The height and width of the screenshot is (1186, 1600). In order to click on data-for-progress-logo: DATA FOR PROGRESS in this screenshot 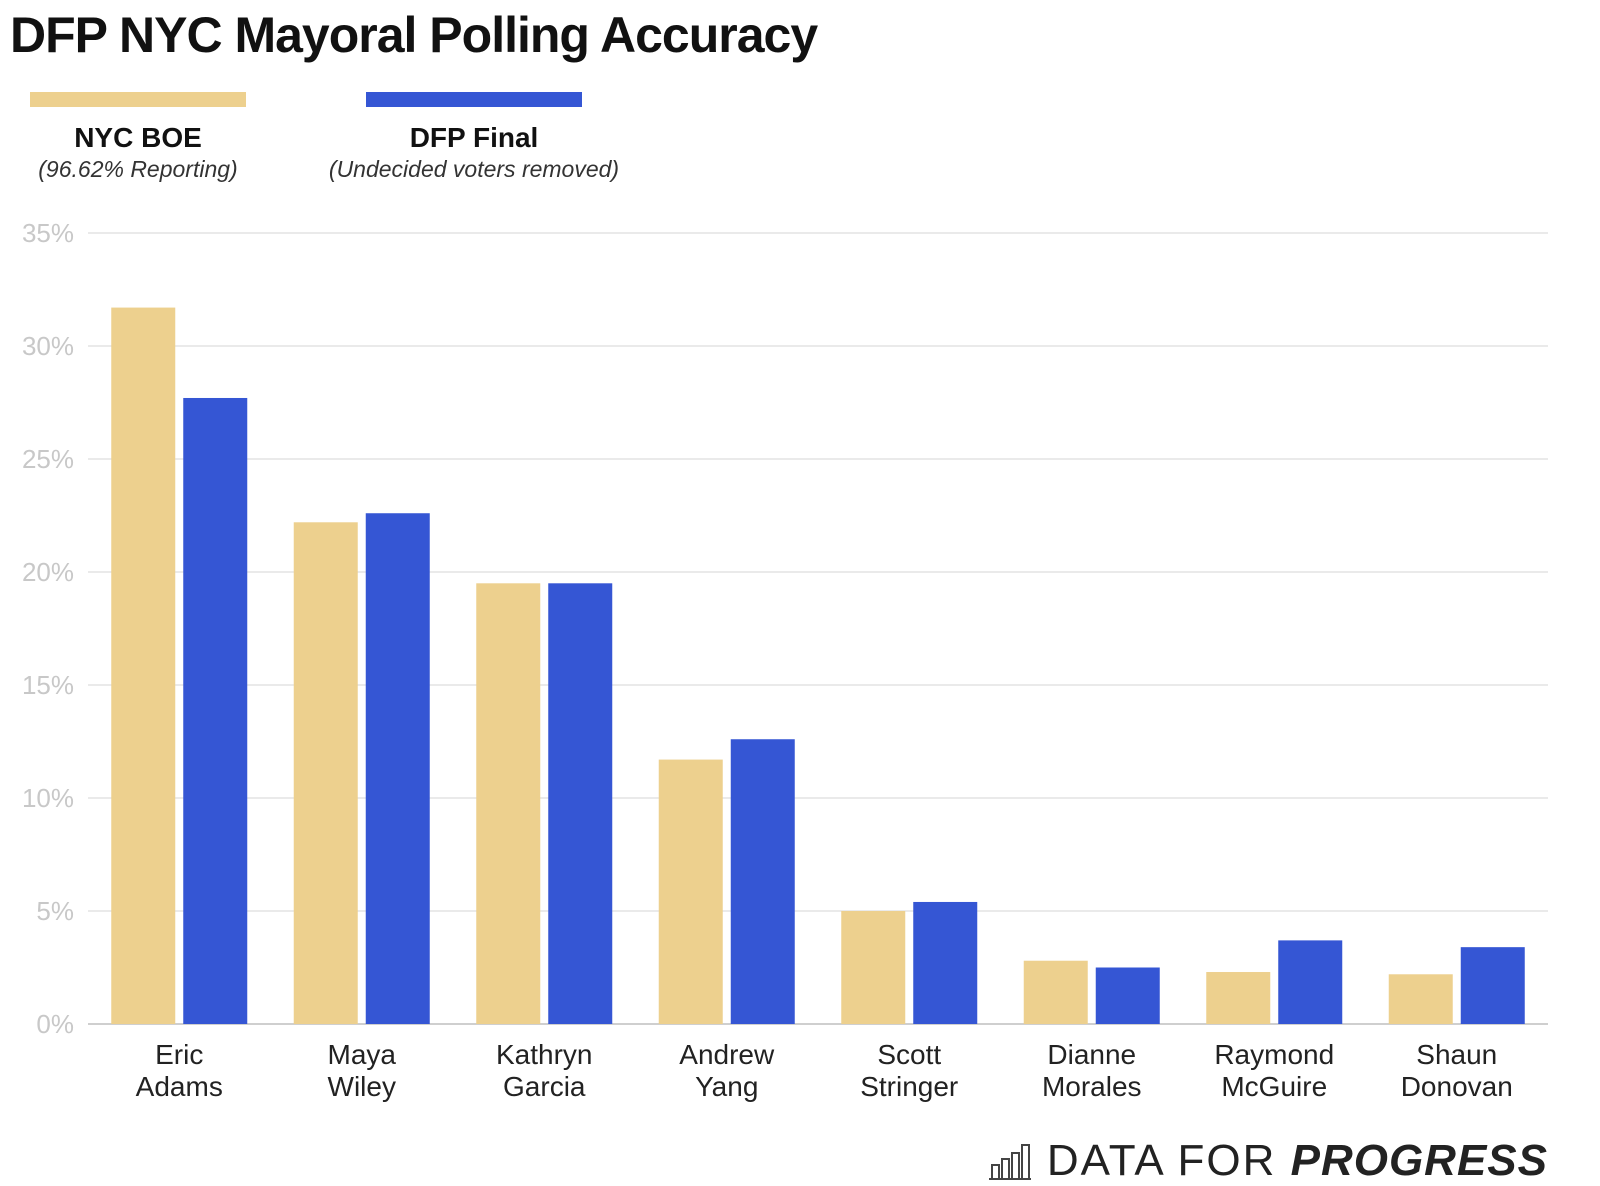, I will do `click(1267, 1161)`.